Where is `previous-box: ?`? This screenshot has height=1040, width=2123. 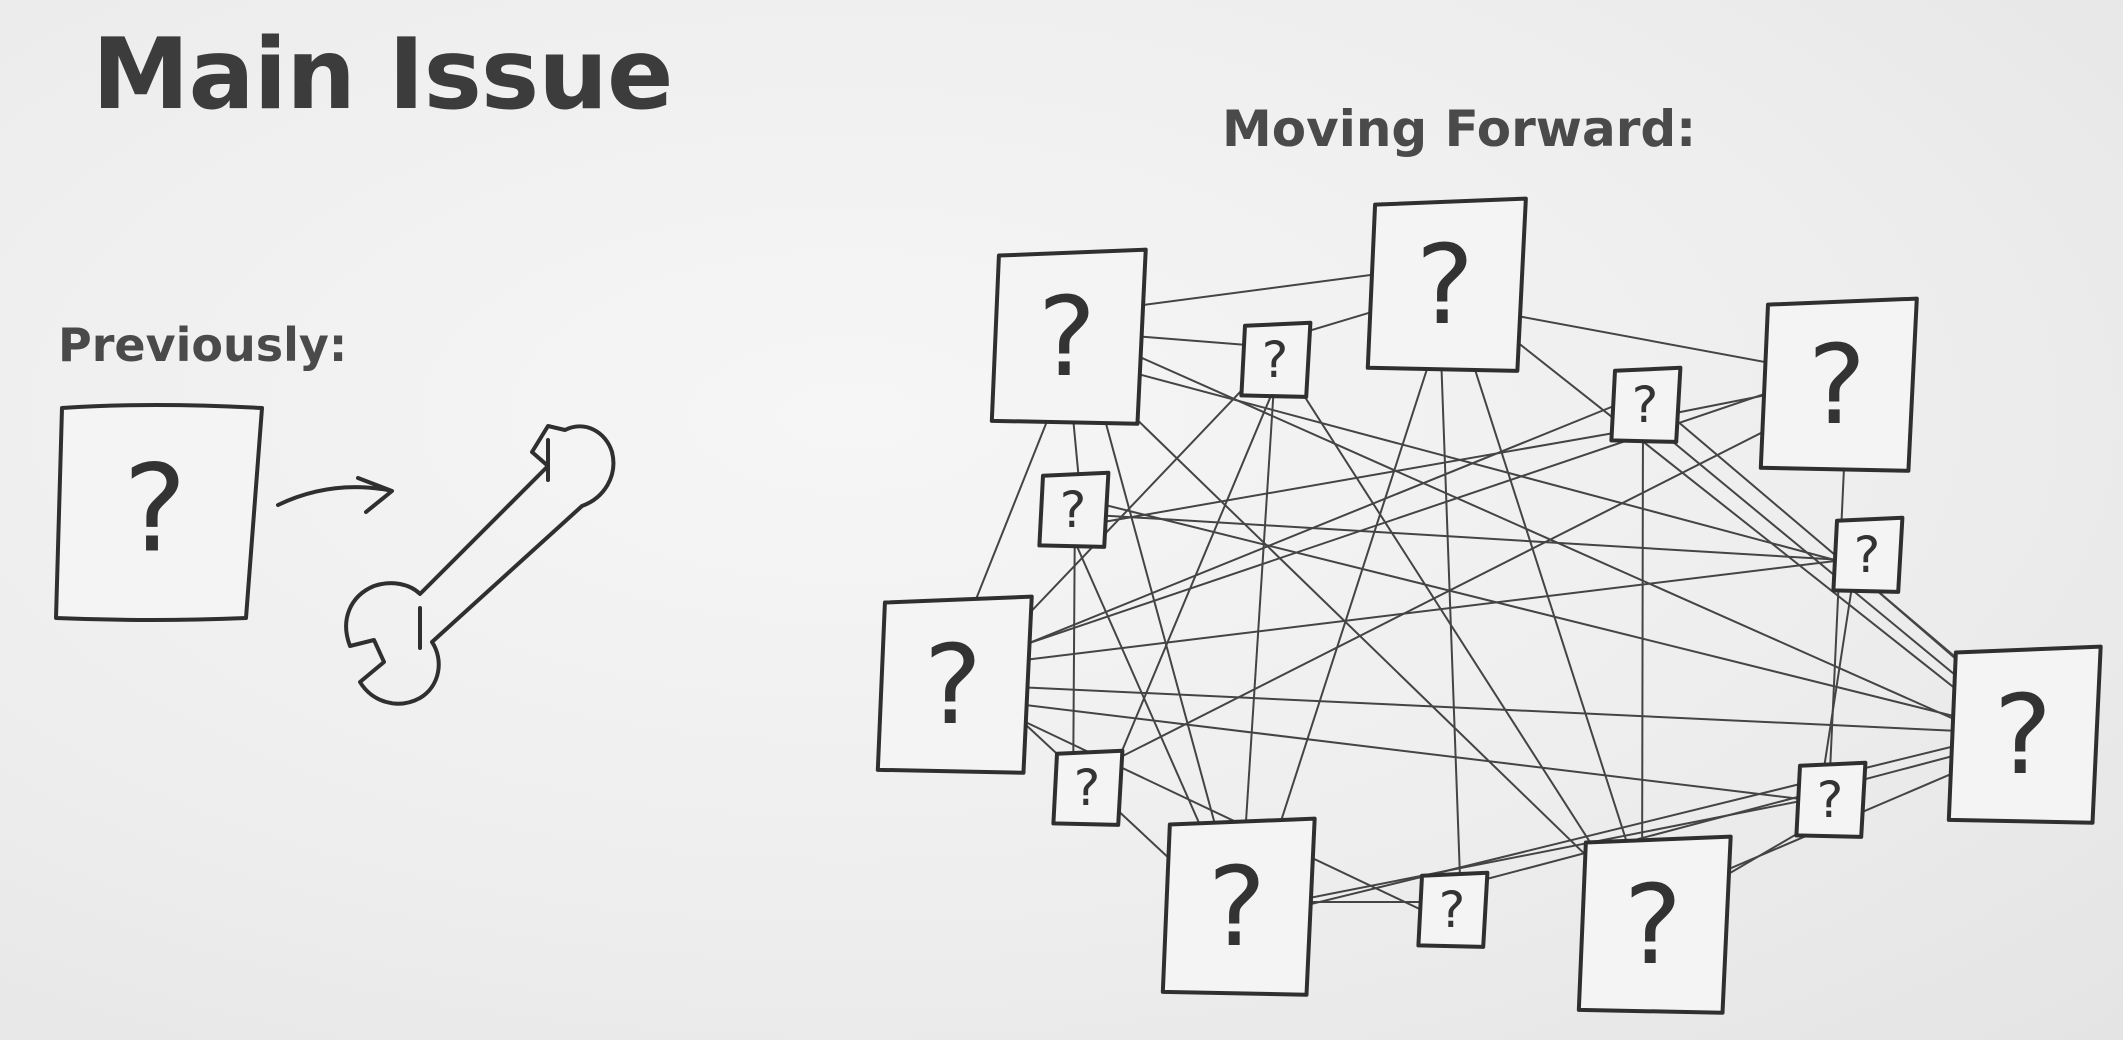
previous-box: ? is located at coordinates (159, 512).